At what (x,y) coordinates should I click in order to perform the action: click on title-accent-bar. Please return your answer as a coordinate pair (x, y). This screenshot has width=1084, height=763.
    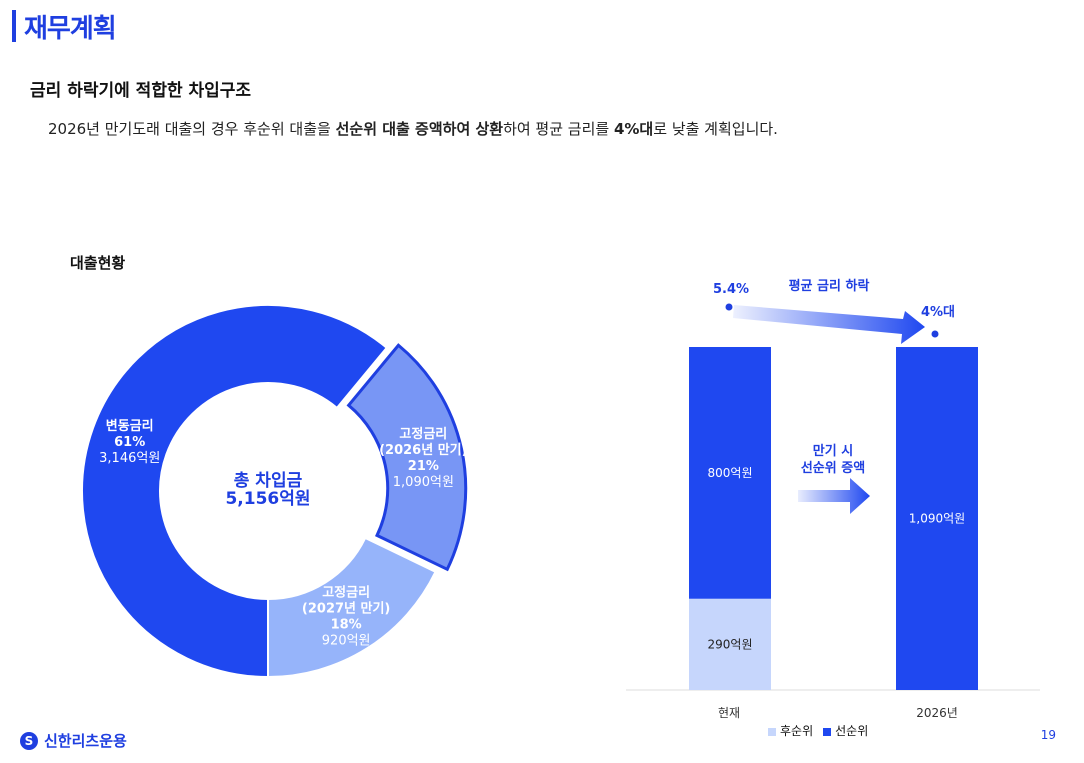
    Looking at the image, I should click on (14, 26).